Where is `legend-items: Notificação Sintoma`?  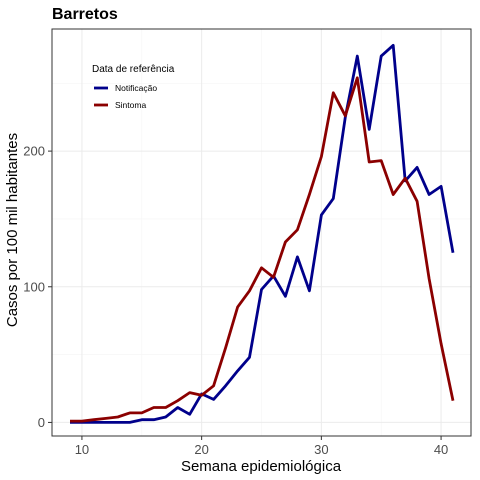 legend-items: Notificação Sintoma is located at coordinates (125, 96).